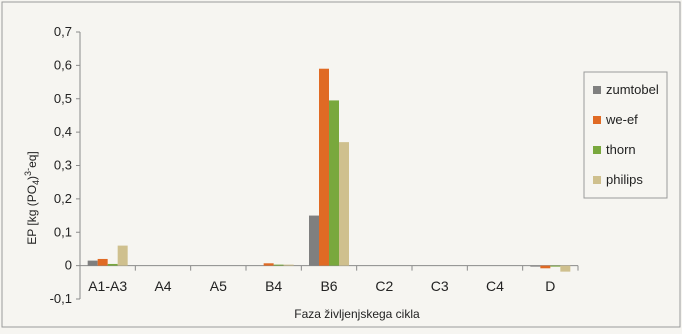 This screenshot has height=334, width=682. What do you see at coordinates (68, 265) in the screenshot?
I see `y-tick-label: 0` at bounding box center [68, 265].